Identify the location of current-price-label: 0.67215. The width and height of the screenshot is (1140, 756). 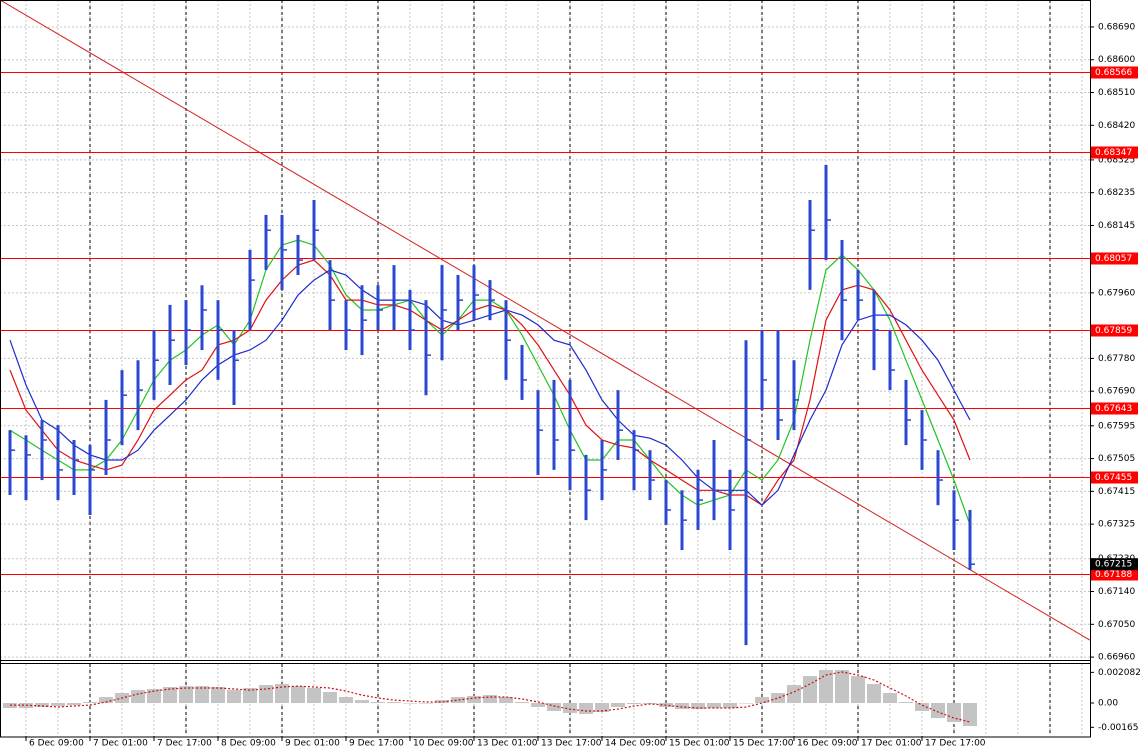
(1113, 565).